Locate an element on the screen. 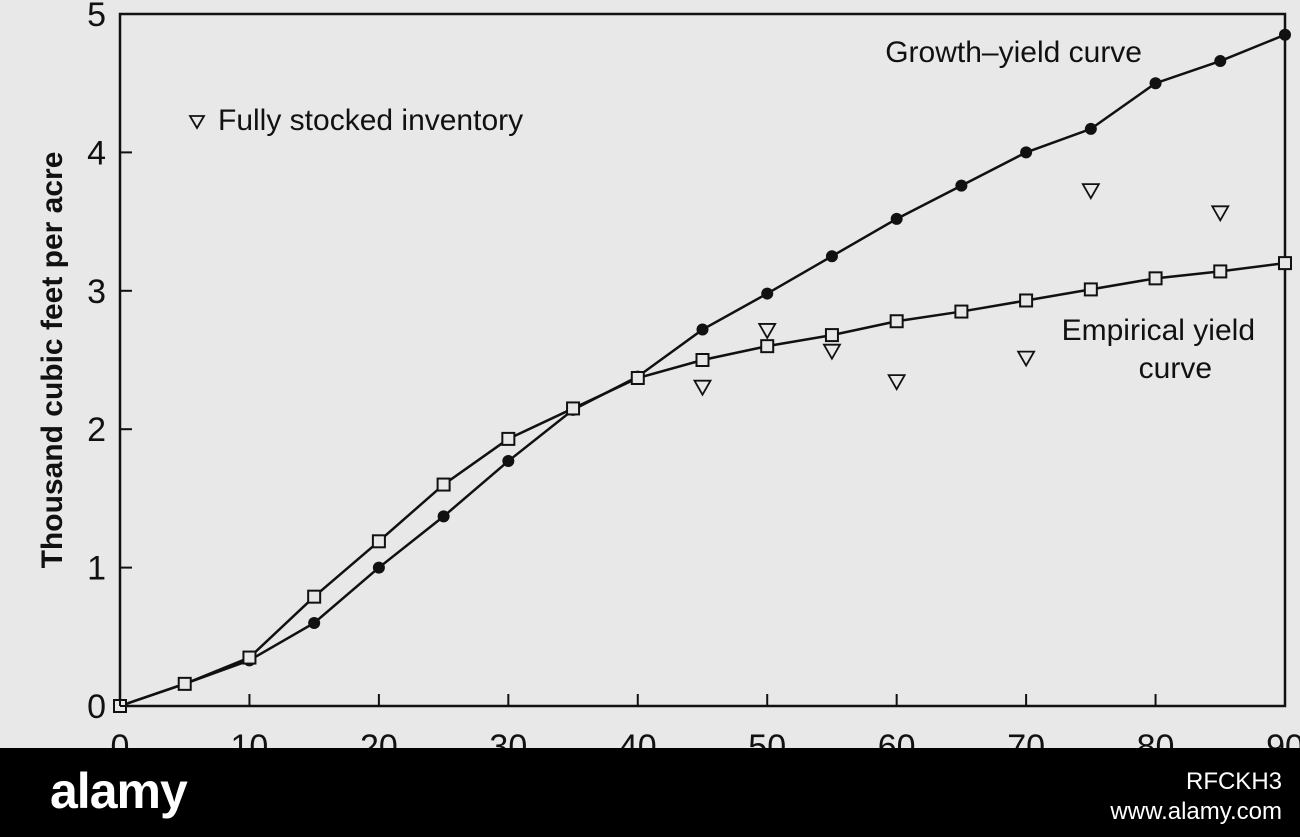 This screenshot has height=837, width=1300. x-tick-label: 0 is located at coordinates (120, 738).